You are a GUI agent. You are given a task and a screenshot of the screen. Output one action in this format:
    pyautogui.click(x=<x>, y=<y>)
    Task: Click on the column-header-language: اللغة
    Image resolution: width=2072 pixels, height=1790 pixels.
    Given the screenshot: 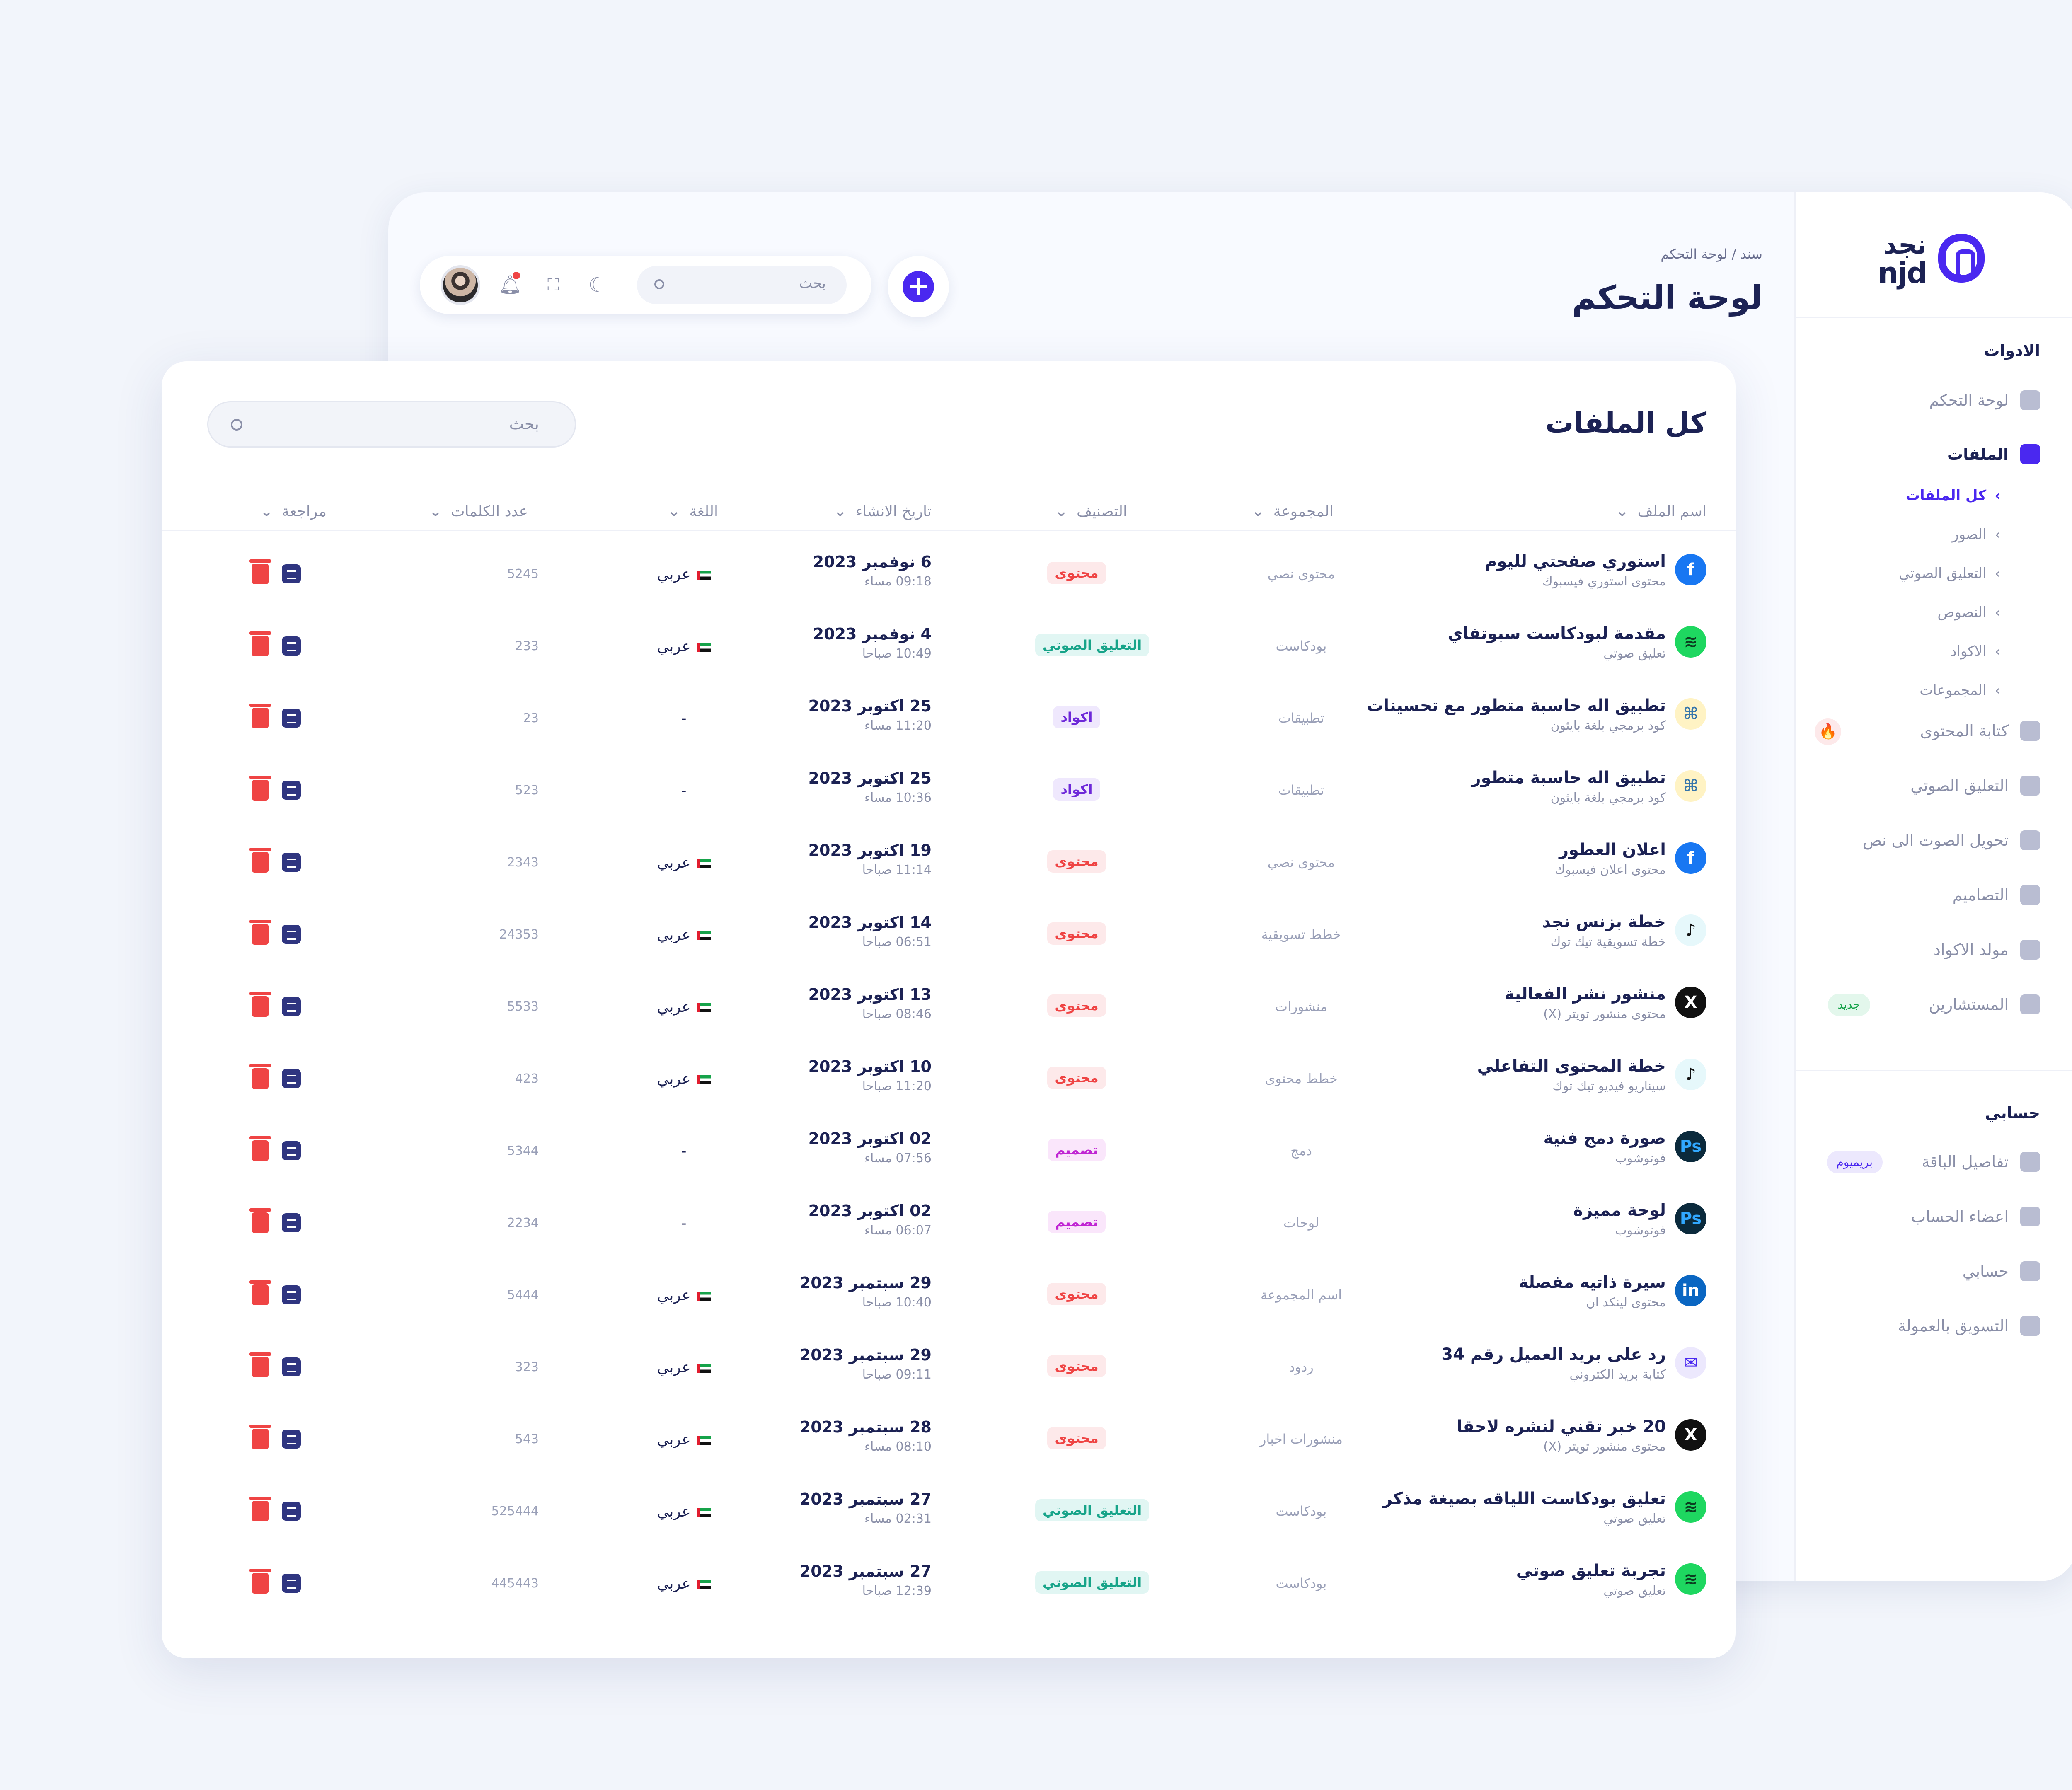 What is the action you would take?
    pyautogui.click(x=692, y=511)
    